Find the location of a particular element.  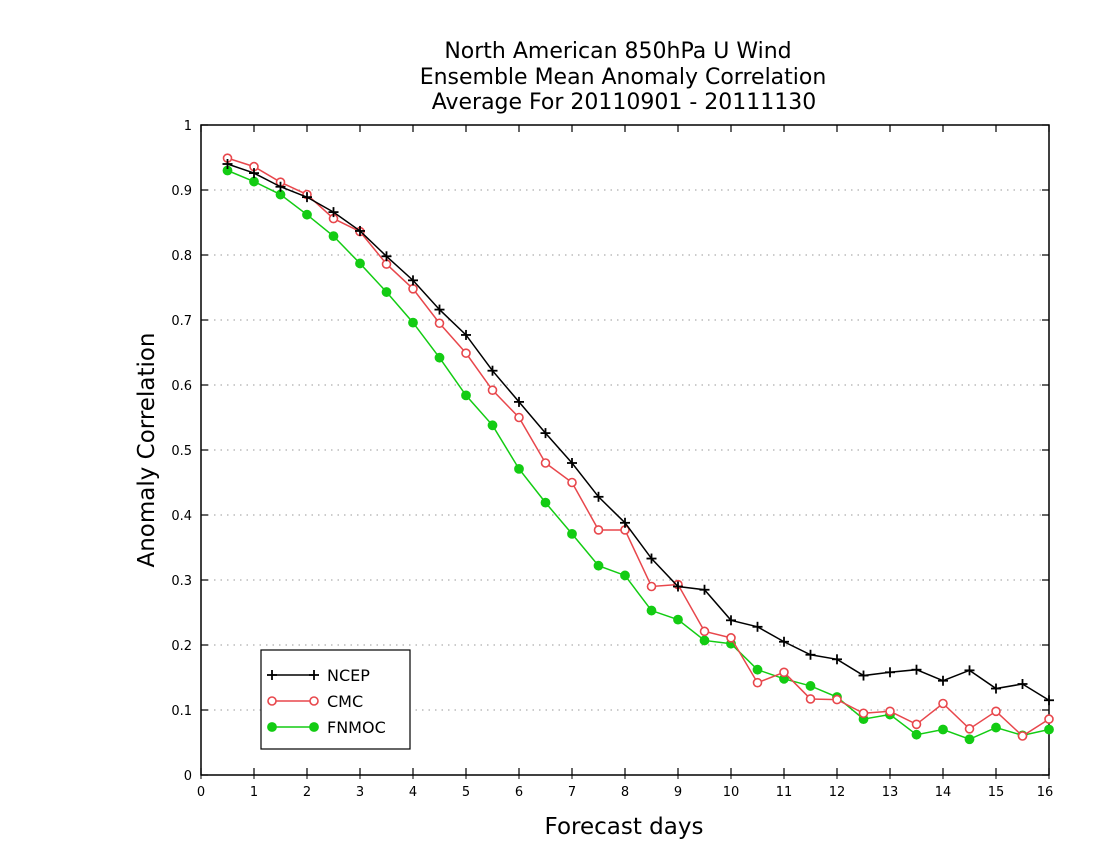

legend-entry-ncep: NCEP is located at coordinates (318, 675).